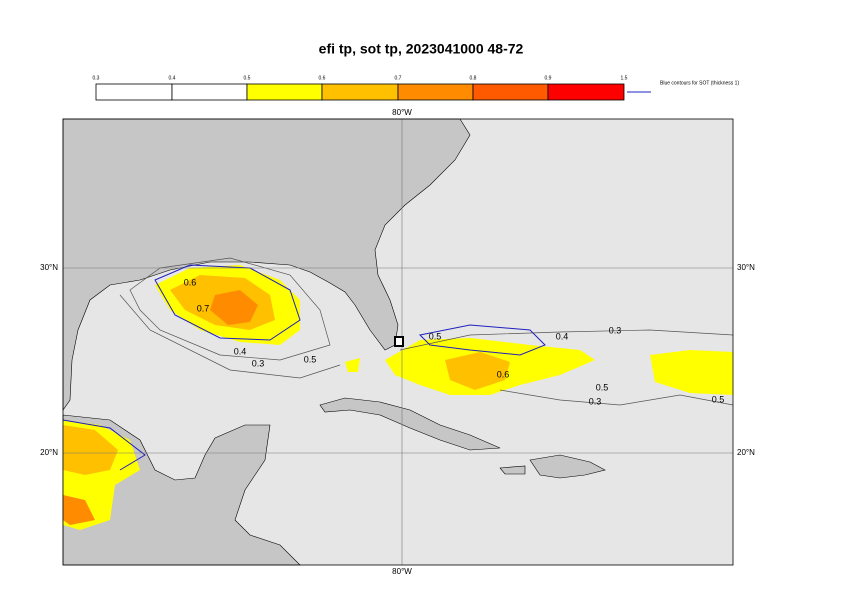 This screenshot has height=596, width=842. Describe the element at coordinates (172, 78) in the screenshot. I see `colorbar-tick-label: 0.4` at that location.